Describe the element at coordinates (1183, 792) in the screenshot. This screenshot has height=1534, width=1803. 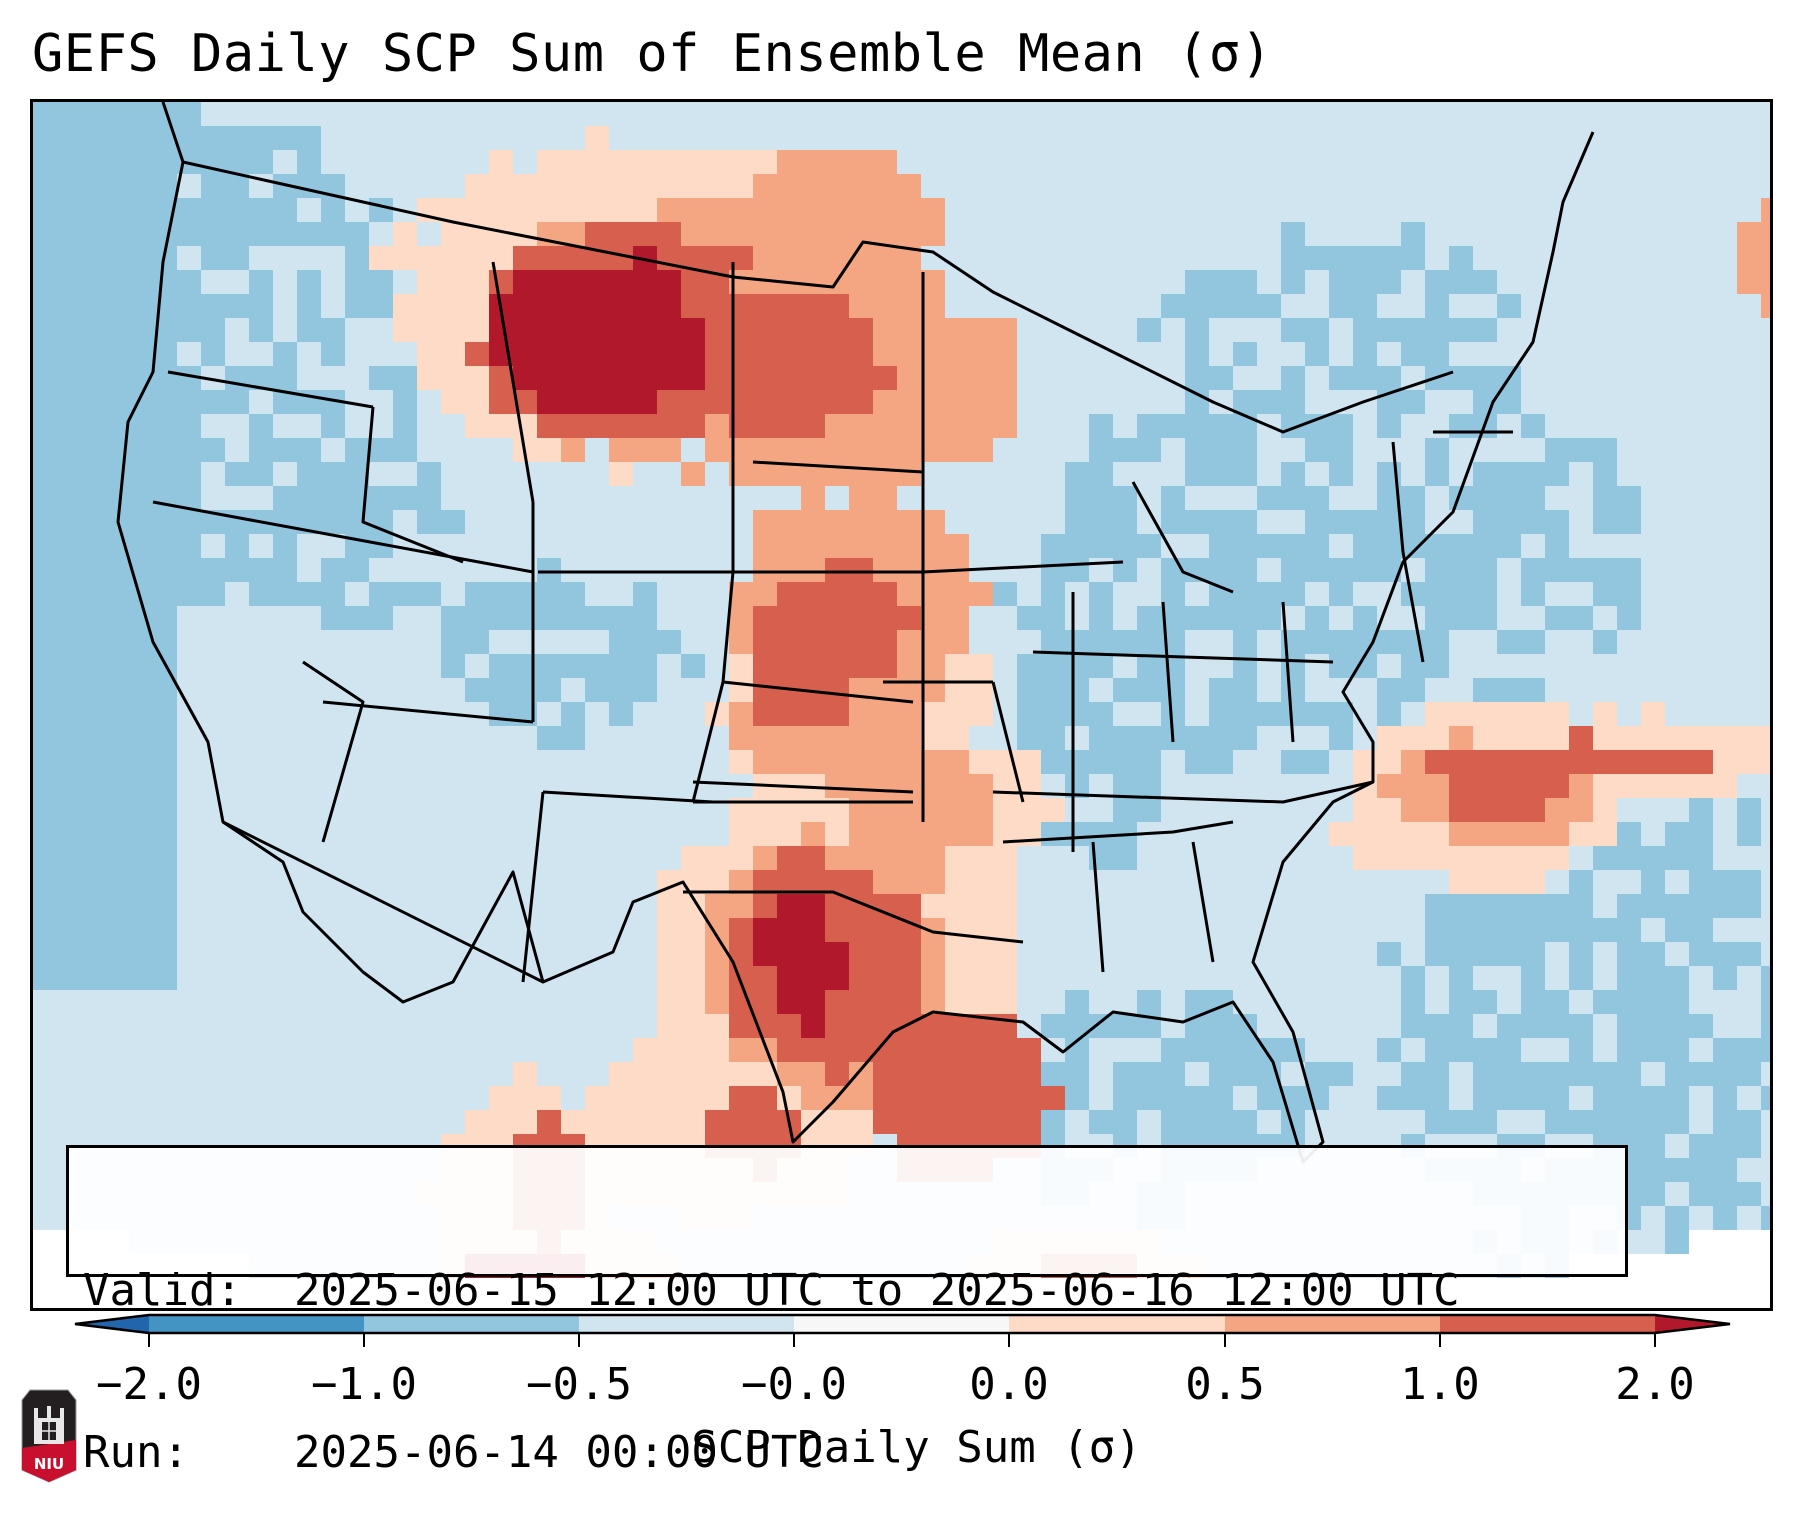
I see `state-boundary` at that location.